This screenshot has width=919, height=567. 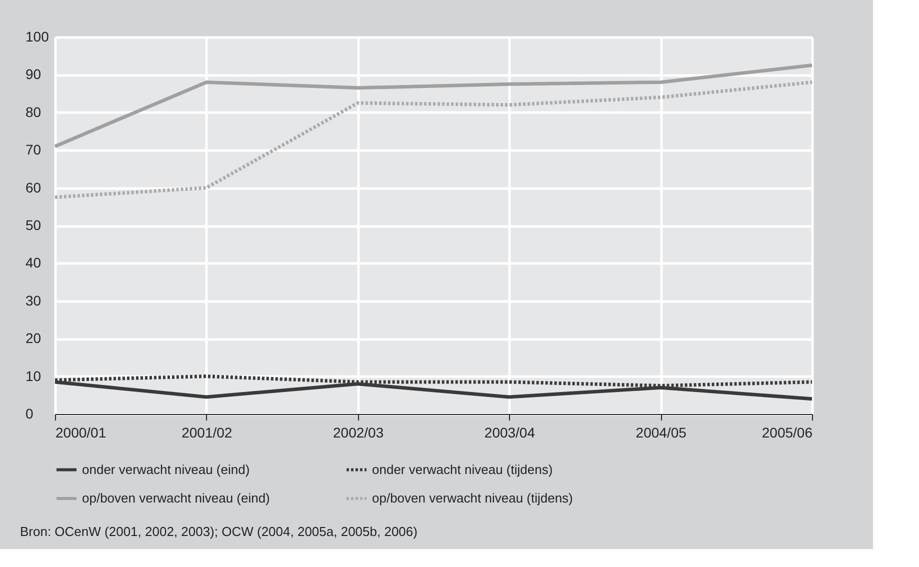 What do you see at coordinates (510, 432) in the screenshot?
I see `x-tick-label: 2003/04` at bounding box center [510, 432].